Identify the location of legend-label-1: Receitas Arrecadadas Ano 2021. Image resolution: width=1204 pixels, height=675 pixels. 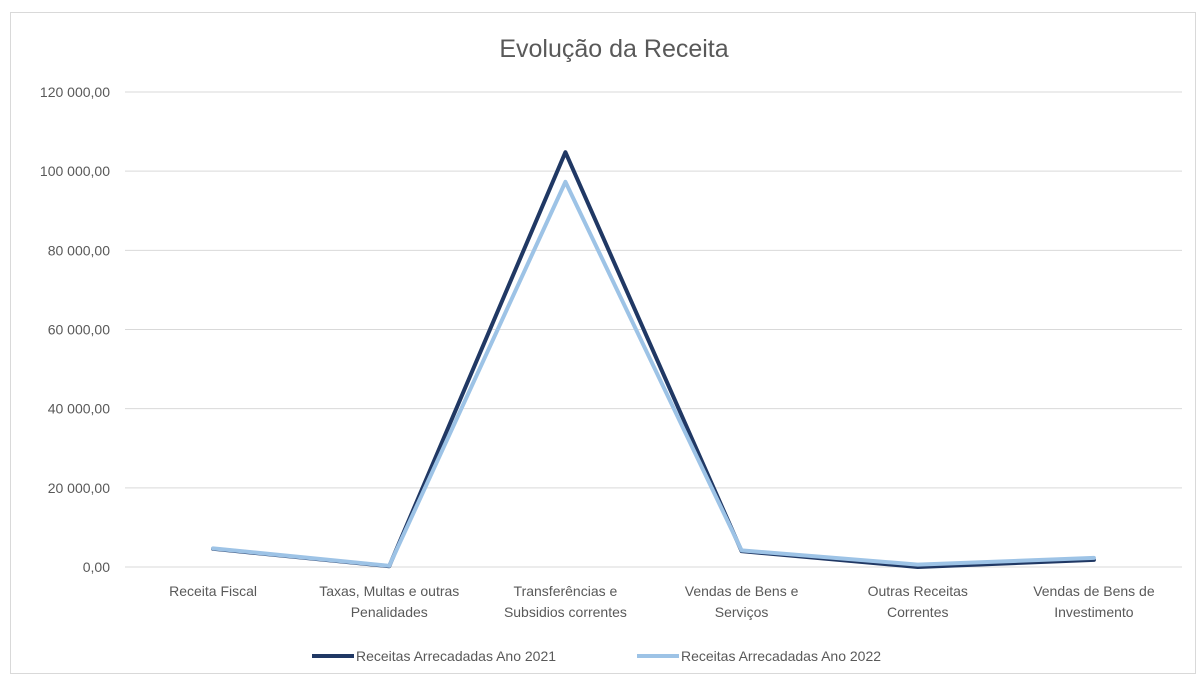
(456, 656).